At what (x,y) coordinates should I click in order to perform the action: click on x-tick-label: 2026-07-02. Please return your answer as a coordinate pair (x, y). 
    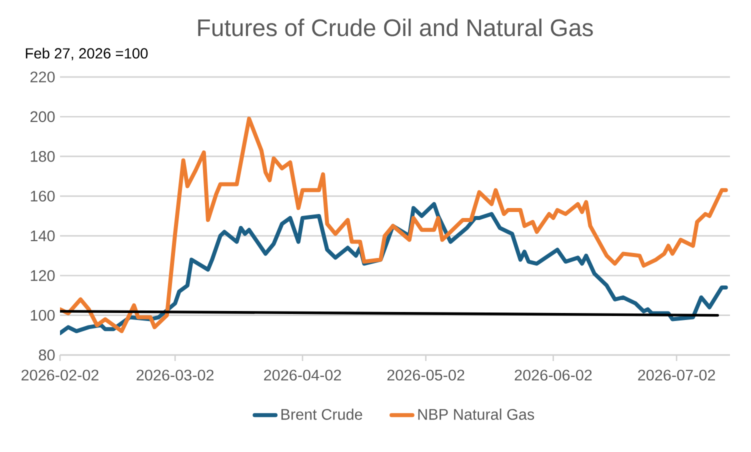
    Looking at the image, I should click on (676, 375).